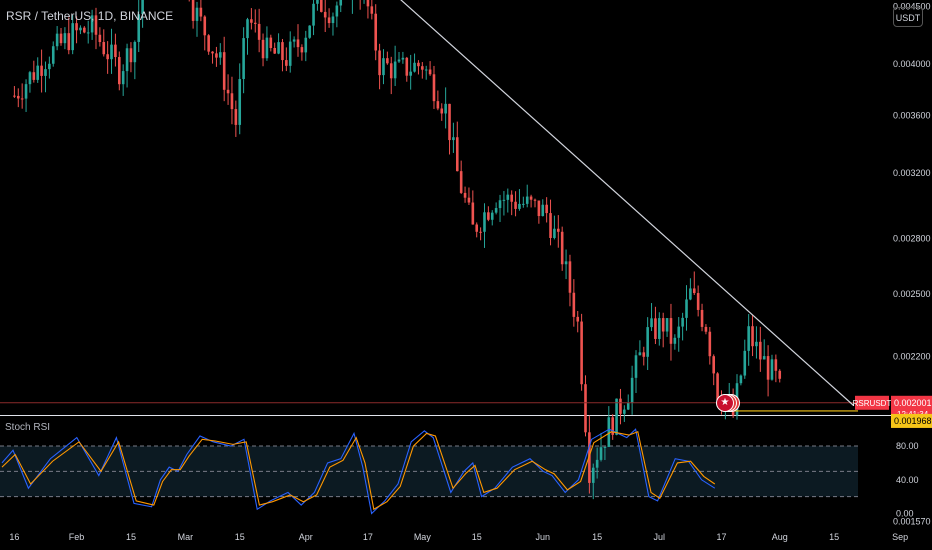 The width and height of the screenshot is (932, 550). What do you see at coordinates (358, 471) in the screenshot?
I see `stoch-k-line` at bounding box center [358, 471].